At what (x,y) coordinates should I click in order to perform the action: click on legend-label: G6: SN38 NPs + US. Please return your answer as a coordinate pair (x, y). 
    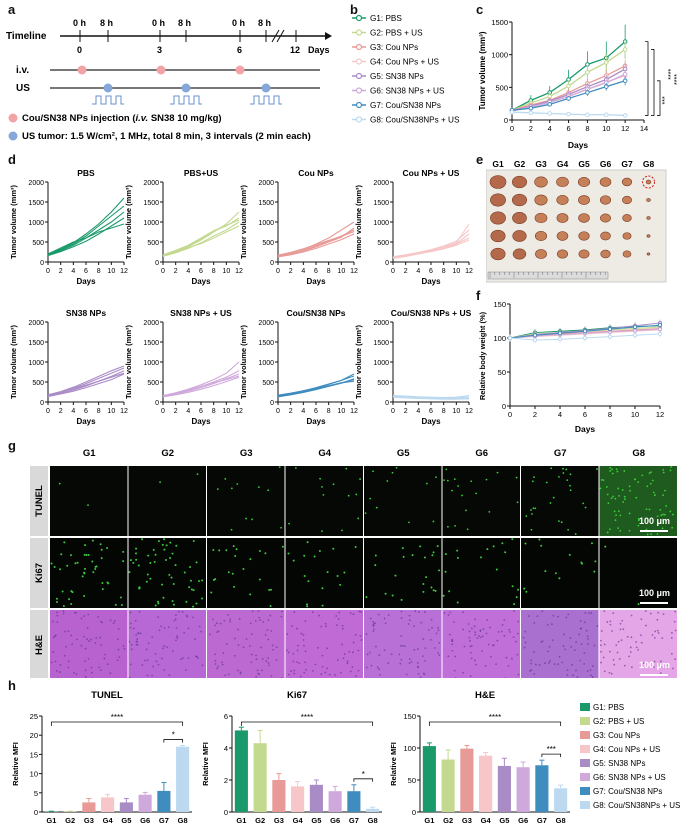
    Looking at the image, I should click on (407, 91).